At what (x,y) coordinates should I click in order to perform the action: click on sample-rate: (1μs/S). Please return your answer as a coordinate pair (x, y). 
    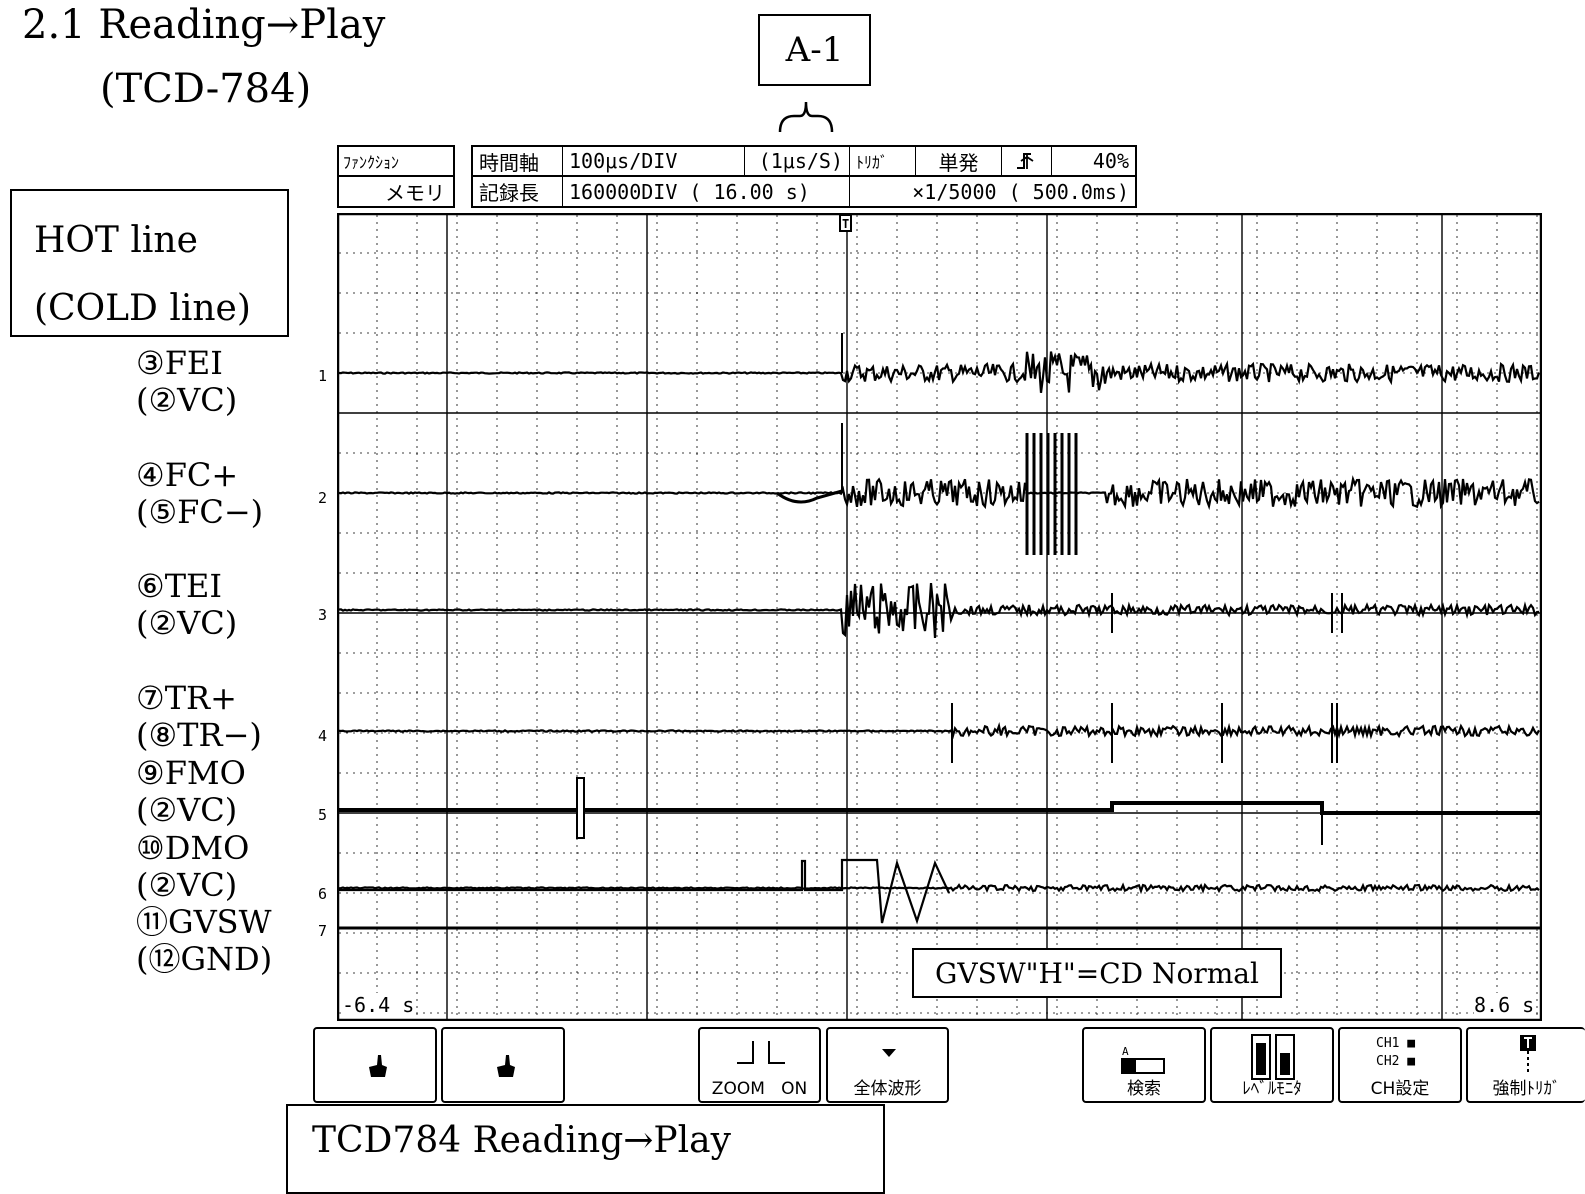
    Looking at the image, I should click on (797, 161).